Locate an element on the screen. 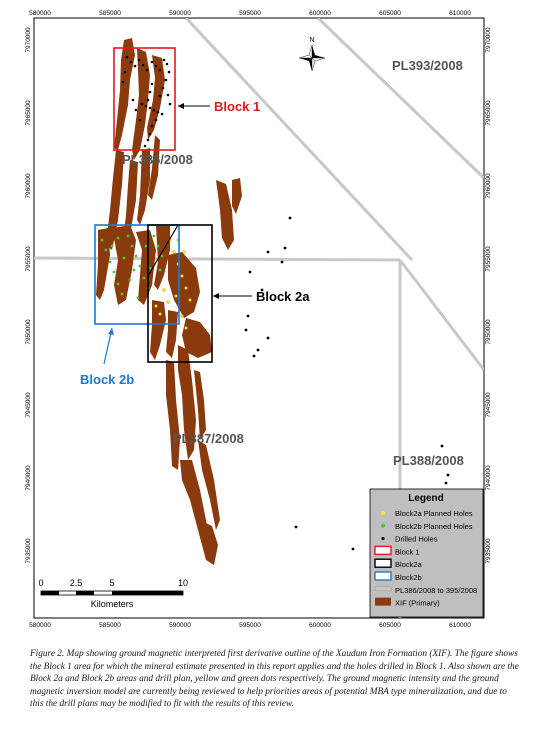 Image resolution: width=550 pixels, height=733 pixels. legend-item: Block2b is located at coordinates (398, 576).